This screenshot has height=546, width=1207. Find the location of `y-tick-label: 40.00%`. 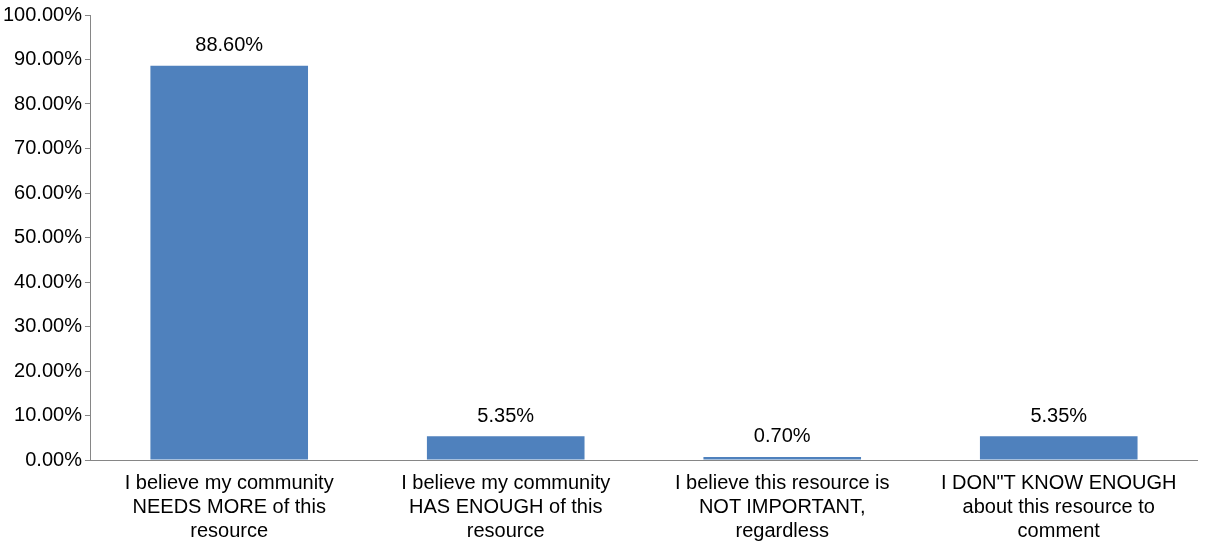

y-tick-label: 40.00% is located at coordinates (48, 280).